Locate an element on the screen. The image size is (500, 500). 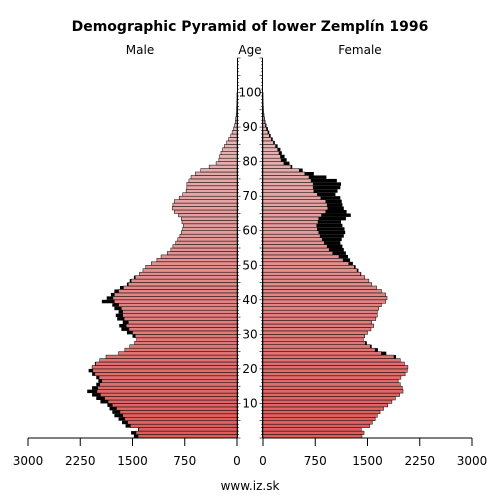
female-x-tick-label: 3000 is located at coordinates (472, 461).